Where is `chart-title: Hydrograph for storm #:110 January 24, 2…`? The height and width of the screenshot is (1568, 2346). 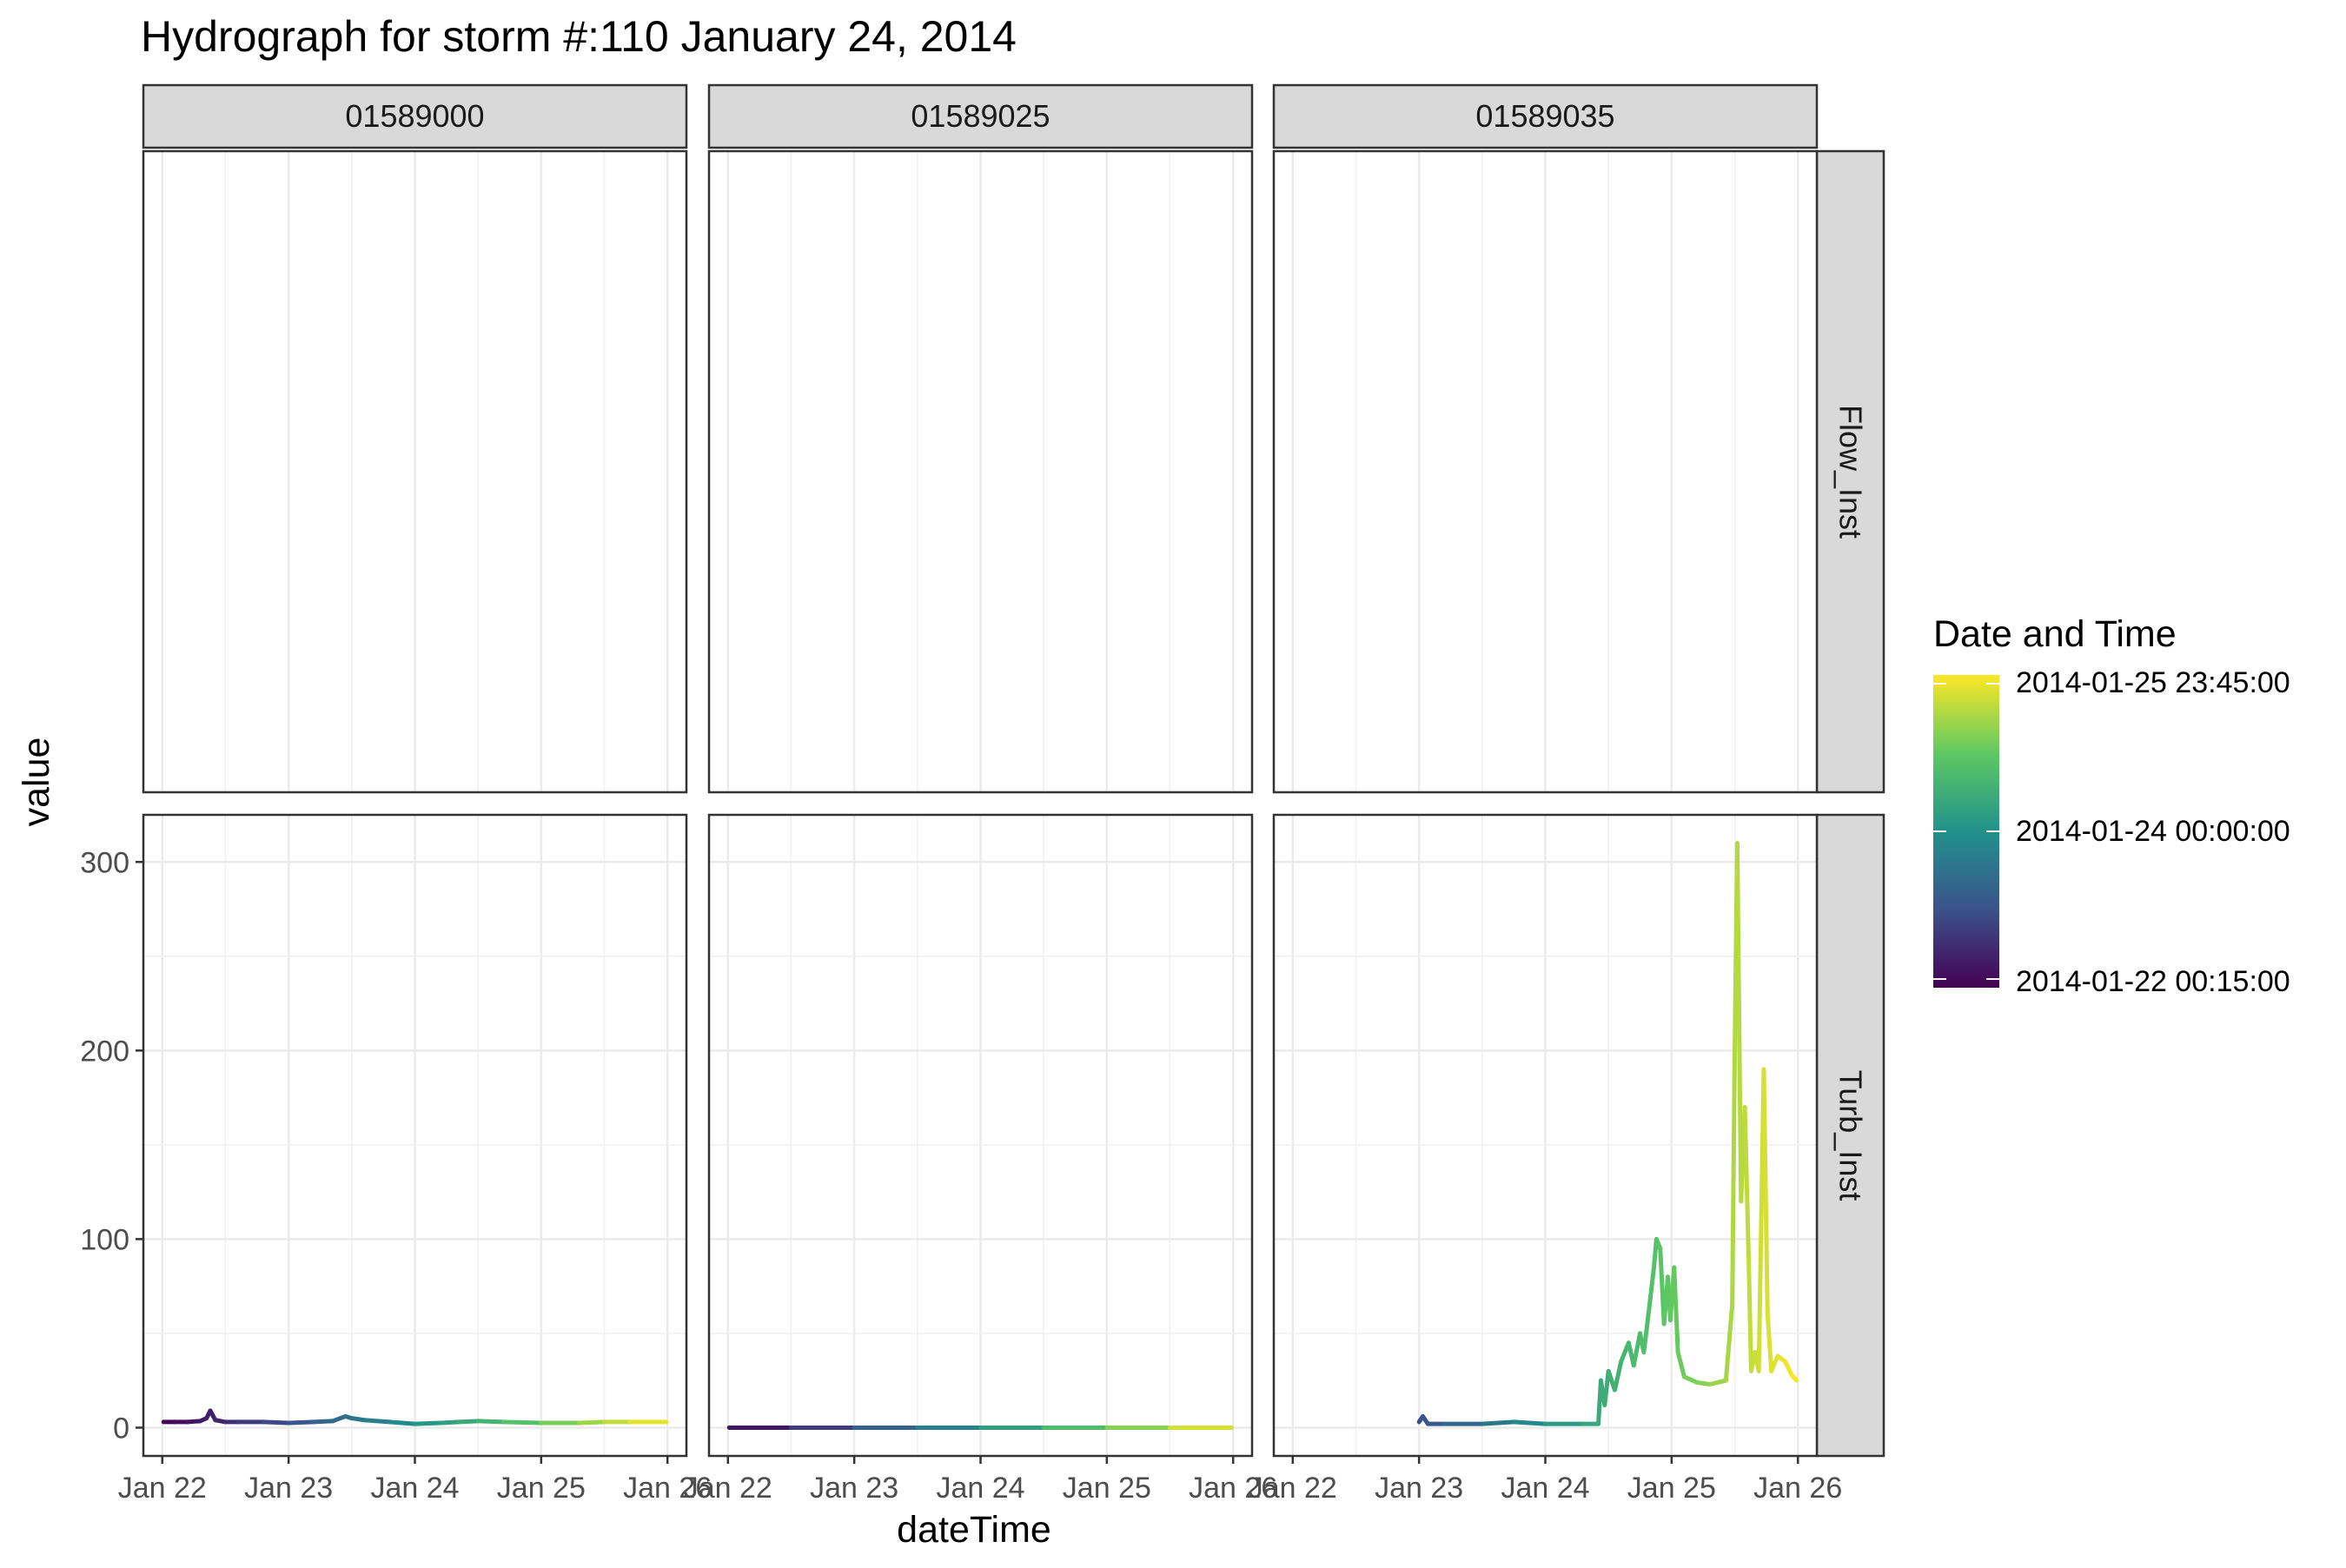 chart-title: Hydrograph for storm #:110 January 24, 2… is located at coordinates (579, 36).